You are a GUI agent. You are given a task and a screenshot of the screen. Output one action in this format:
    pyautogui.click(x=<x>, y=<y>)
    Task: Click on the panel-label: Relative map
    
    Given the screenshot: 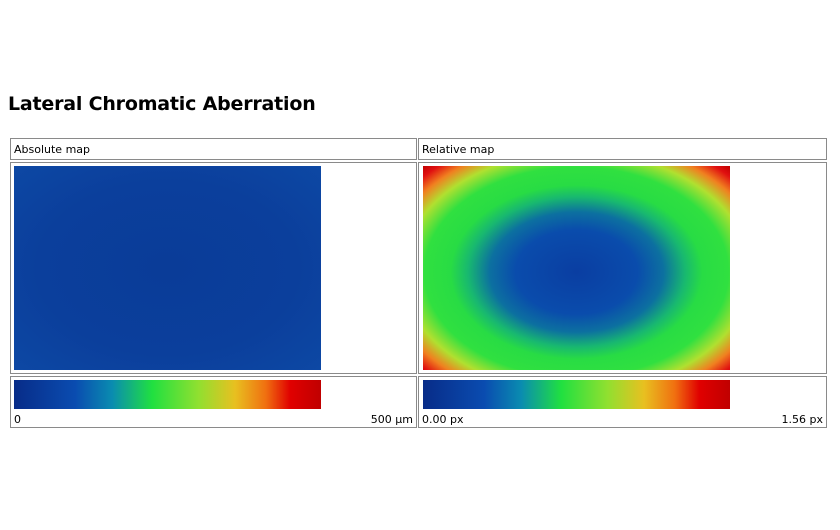 What is the action you would take?
    pyautogui.click(x=458, y=149)
    